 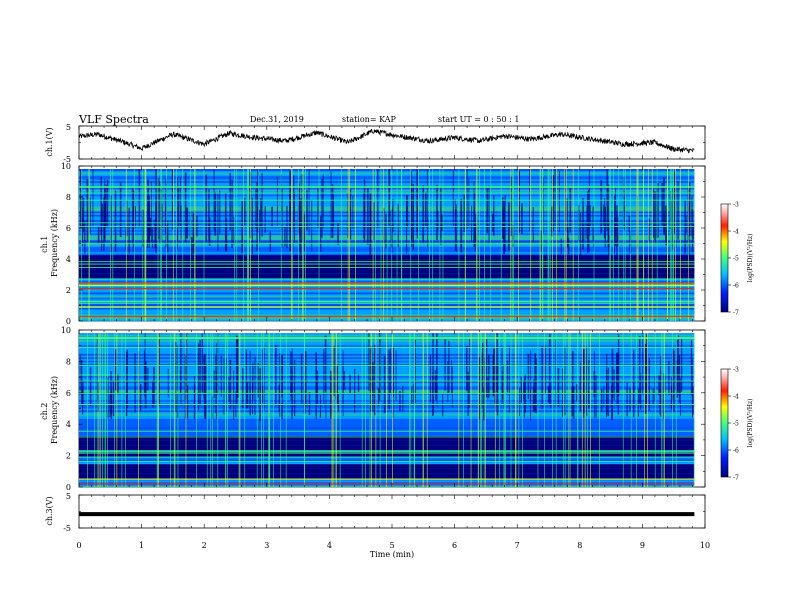 What do you see at coordinates (68, 424) in the screenshot?
I see `ch2-spectrogram-ytick-label: 4` at bounding box center [68, 424].